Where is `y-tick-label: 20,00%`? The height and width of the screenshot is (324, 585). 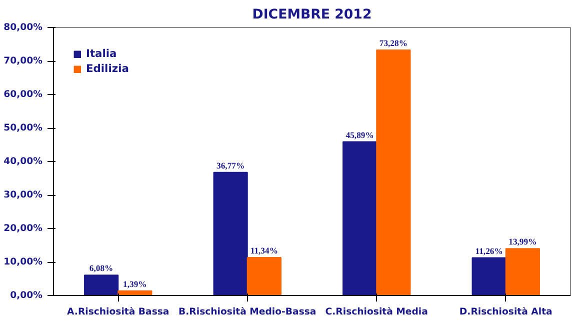 y-tick-label: 20,00% is located at coordinates (24, 228).